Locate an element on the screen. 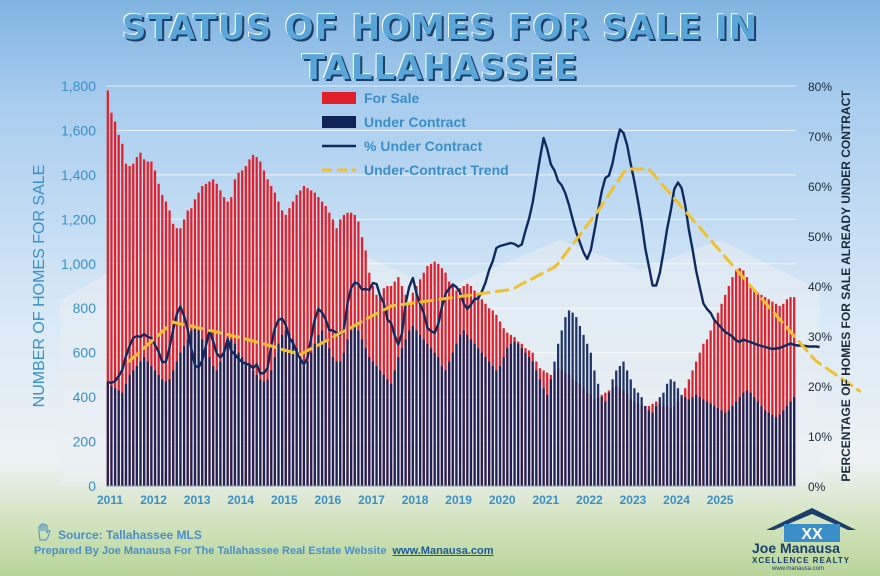 The width and height of the screenshot is (880, 576). x-tick-label: 2014 is located at coordinates (240, 500).